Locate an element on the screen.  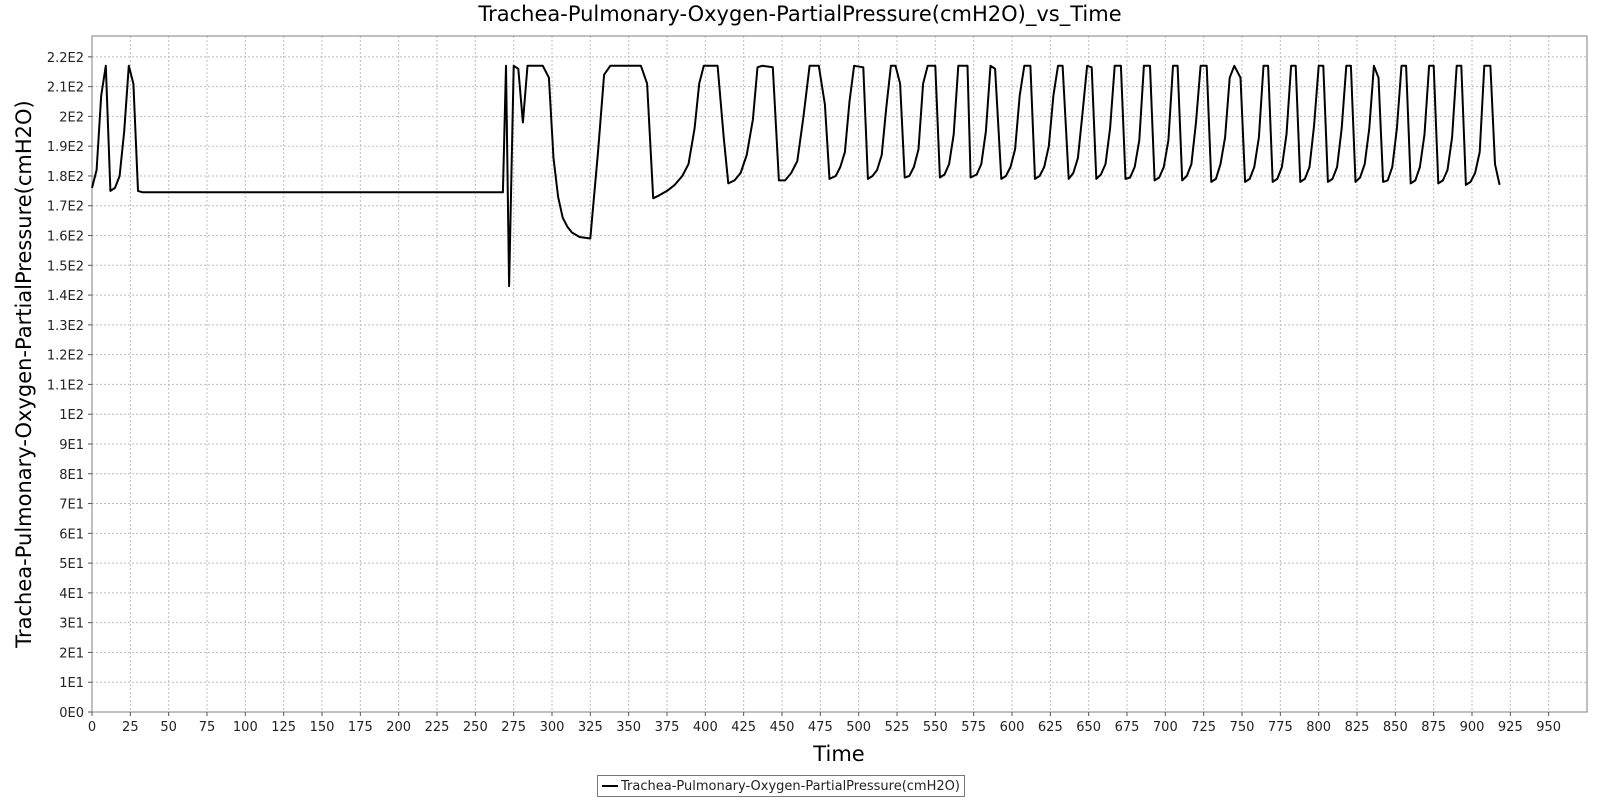
x-tick-label: 925 is located at coordinates (1510, 727).